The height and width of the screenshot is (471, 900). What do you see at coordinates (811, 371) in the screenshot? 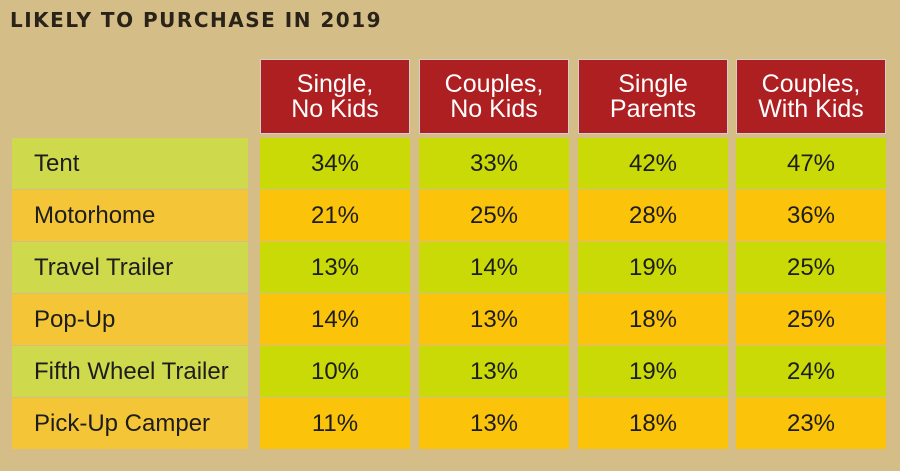
I see `table-cell: 24%` at bounding box center [811, 371].